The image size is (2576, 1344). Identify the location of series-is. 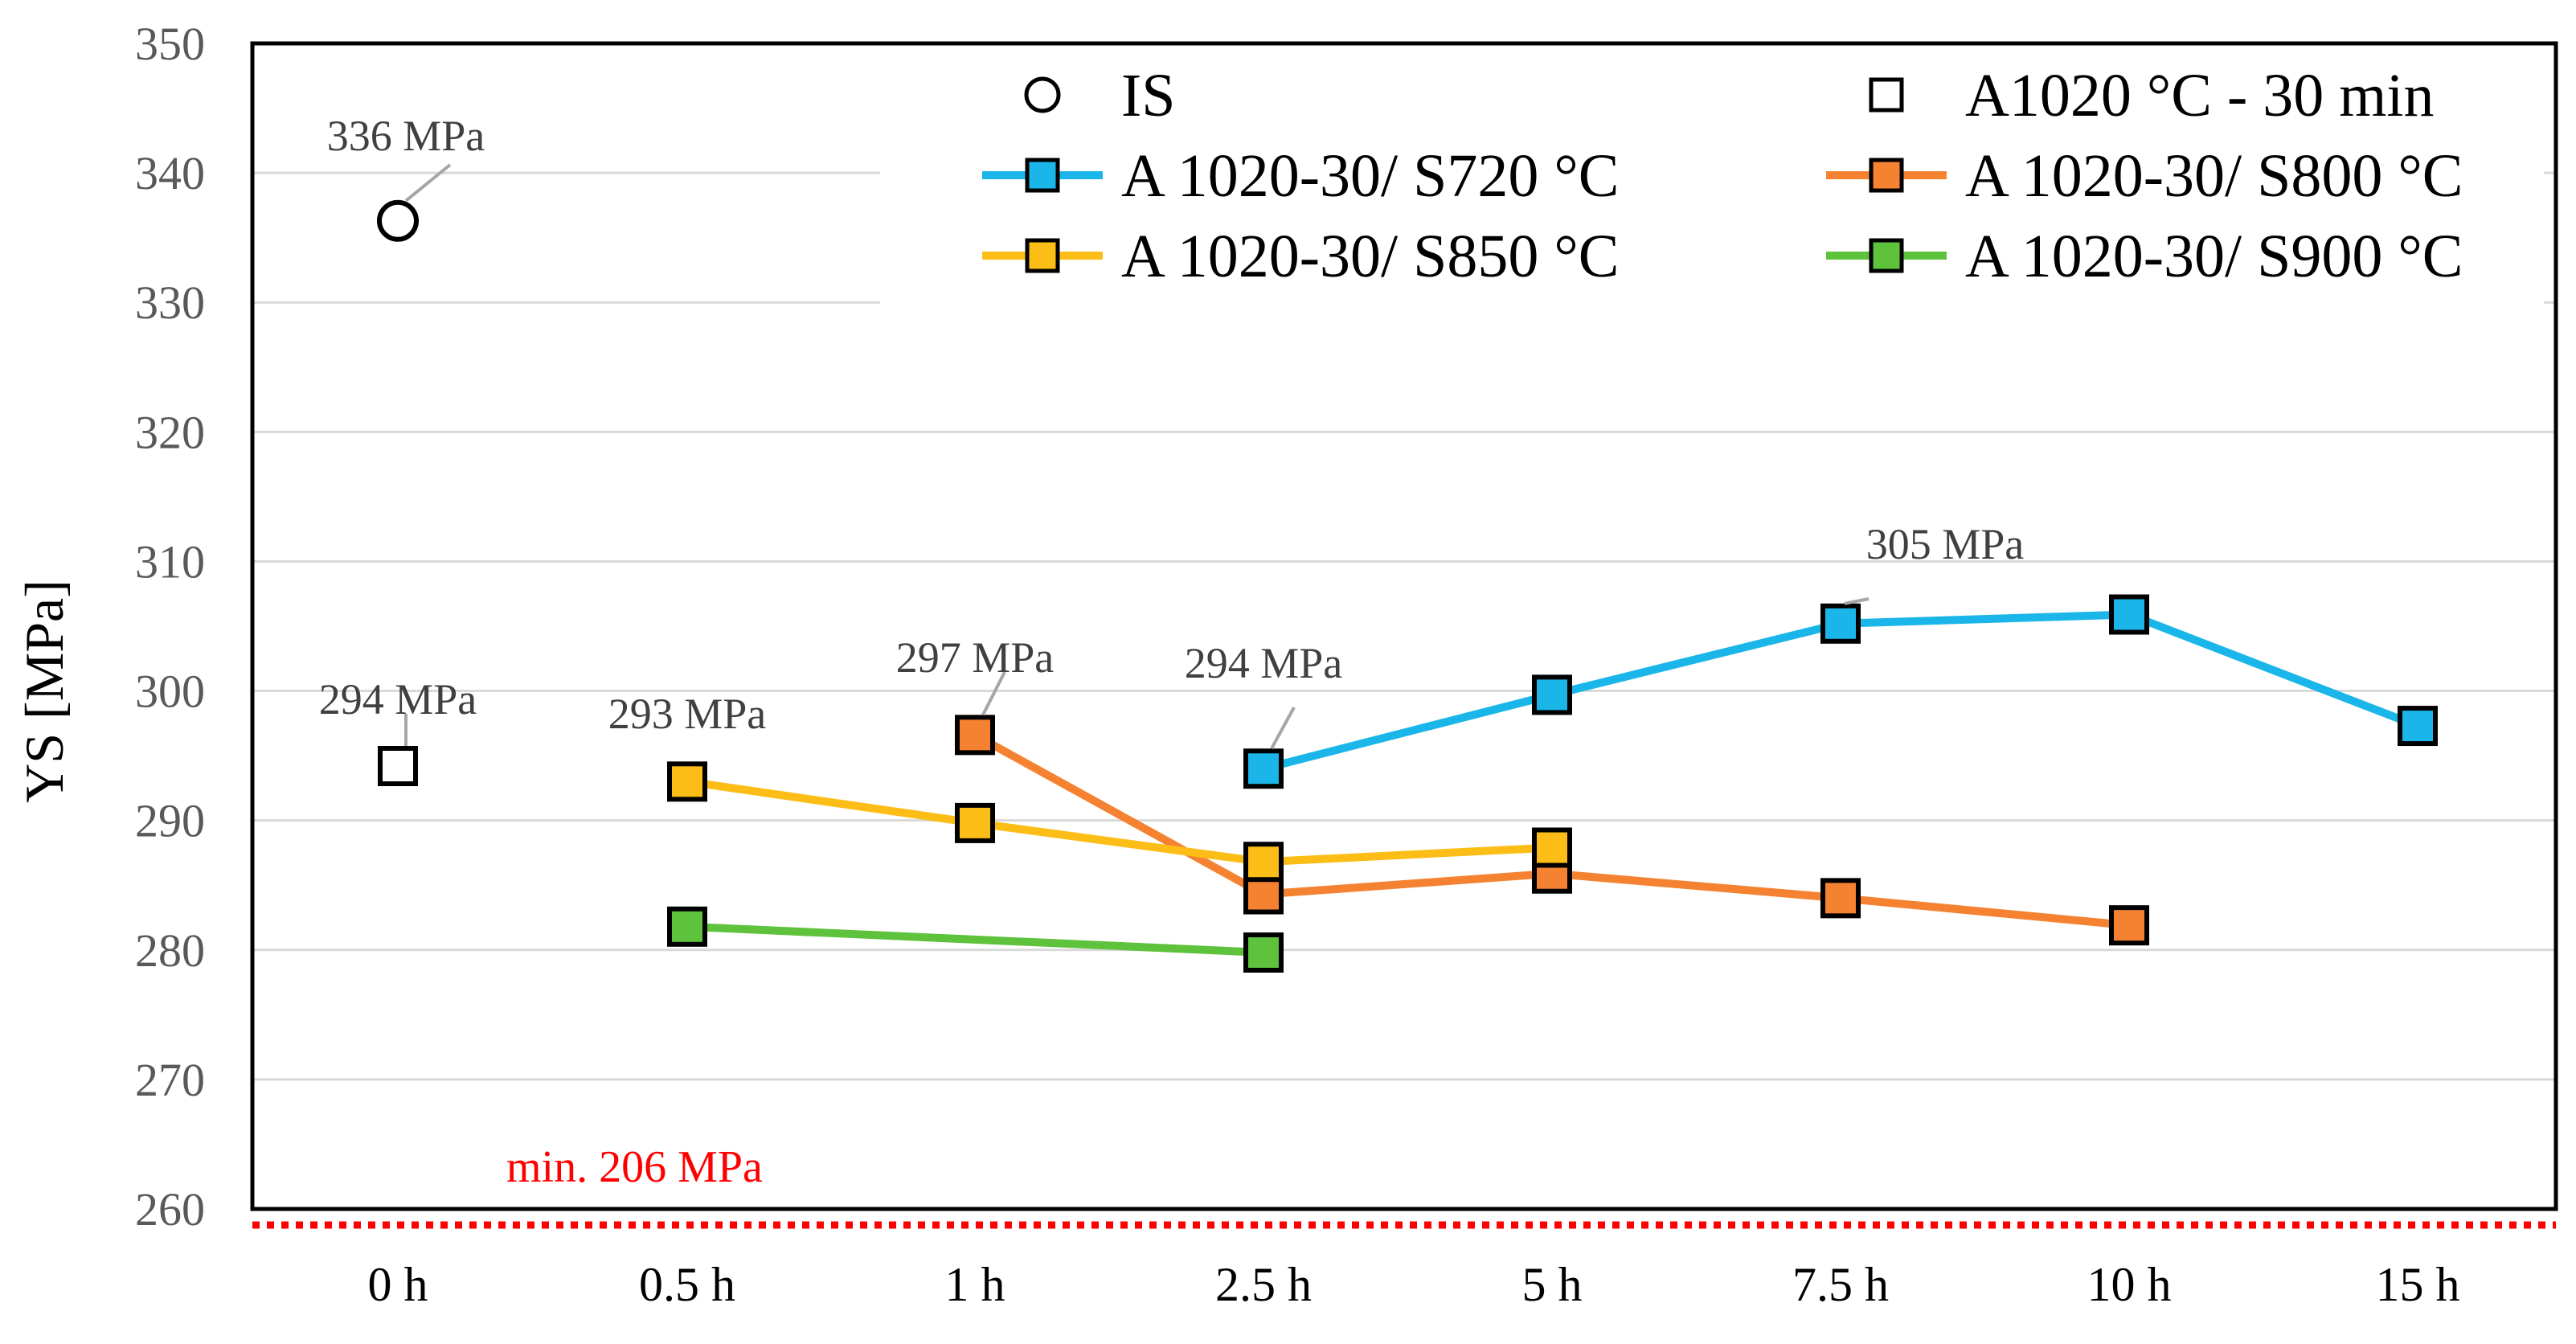
(398, 220).